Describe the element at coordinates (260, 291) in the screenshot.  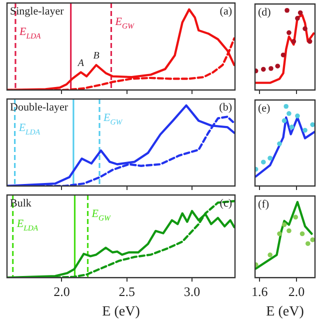
I see `x-tick-label: 1.6` at that location.